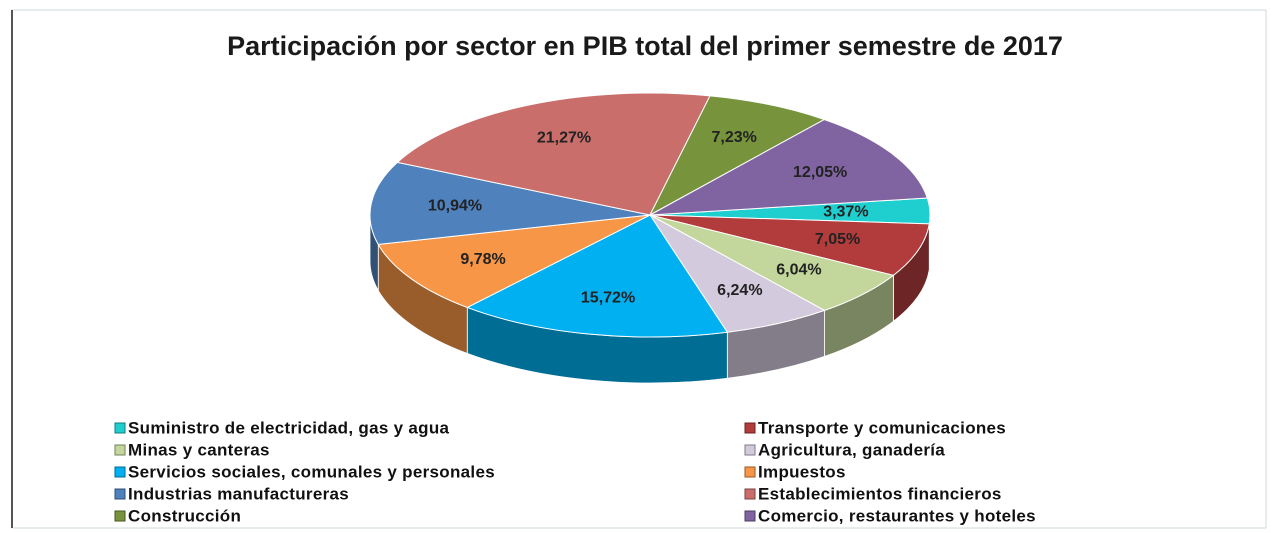 This screenshot has height=533, width=1271. Describe the element at coordinates (238, 493) in the screenshot. I see `legend-label: Industrias manufactureras` at that location.